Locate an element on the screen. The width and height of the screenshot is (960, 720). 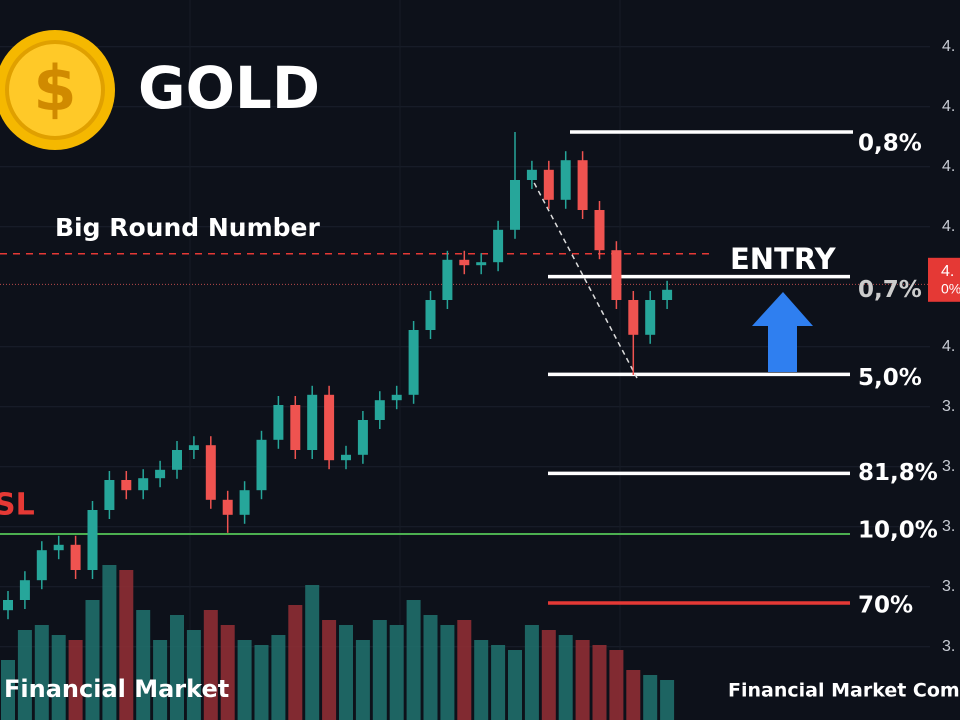
level-label: 0,8% is located at coordinates (890, 144).